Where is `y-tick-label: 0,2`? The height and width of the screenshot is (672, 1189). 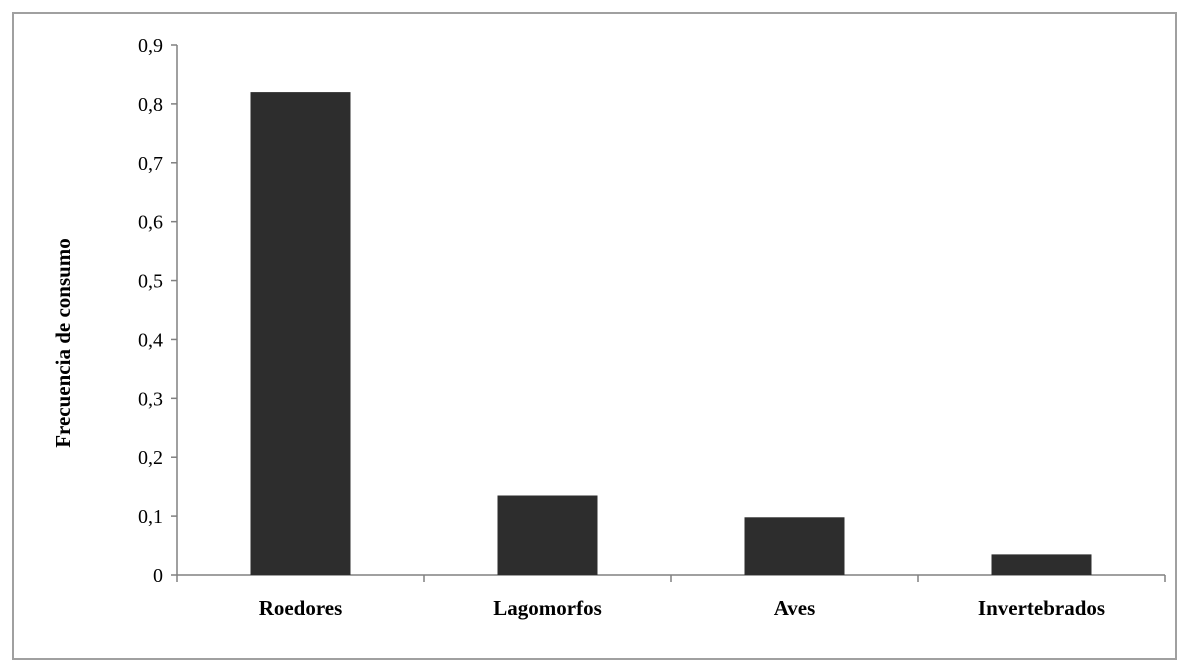
y-tick-label: 0,2 is located at coordinates (150, 458).